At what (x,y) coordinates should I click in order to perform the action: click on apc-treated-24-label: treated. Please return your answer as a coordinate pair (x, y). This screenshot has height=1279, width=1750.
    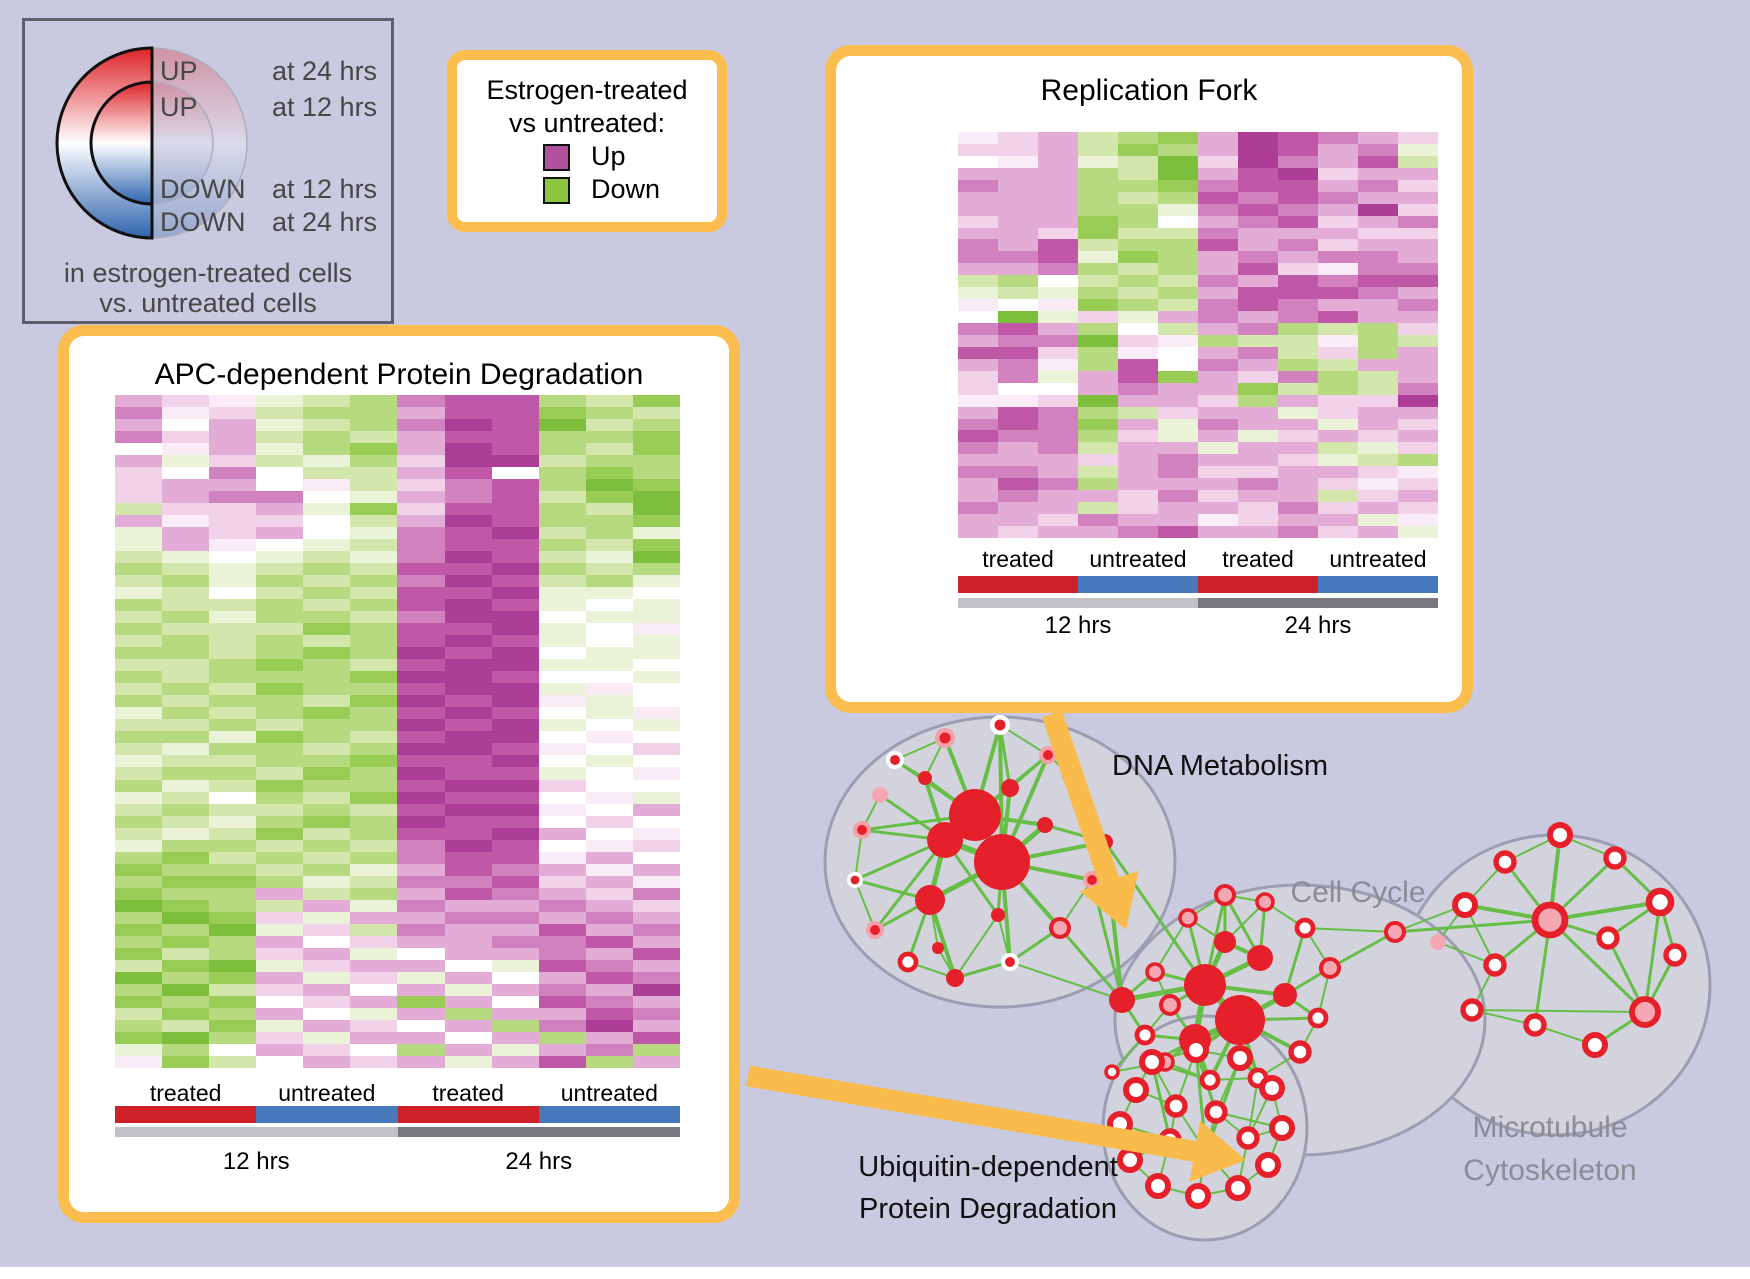
    Looking at the image, I should click on (468, 1093).